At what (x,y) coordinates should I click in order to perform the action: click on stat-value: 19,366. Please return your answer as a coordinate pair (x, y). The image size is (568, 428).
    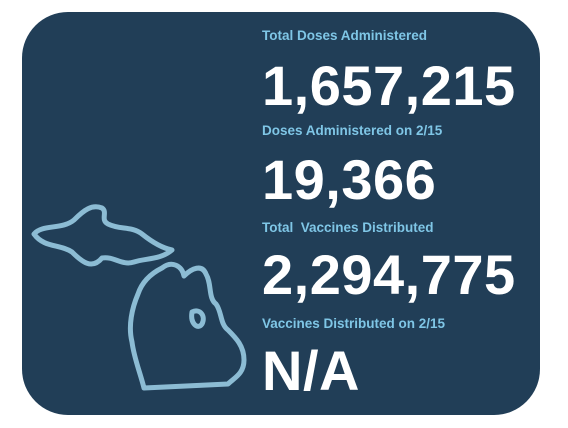
    Looking at the image, I should click on (349, 179).